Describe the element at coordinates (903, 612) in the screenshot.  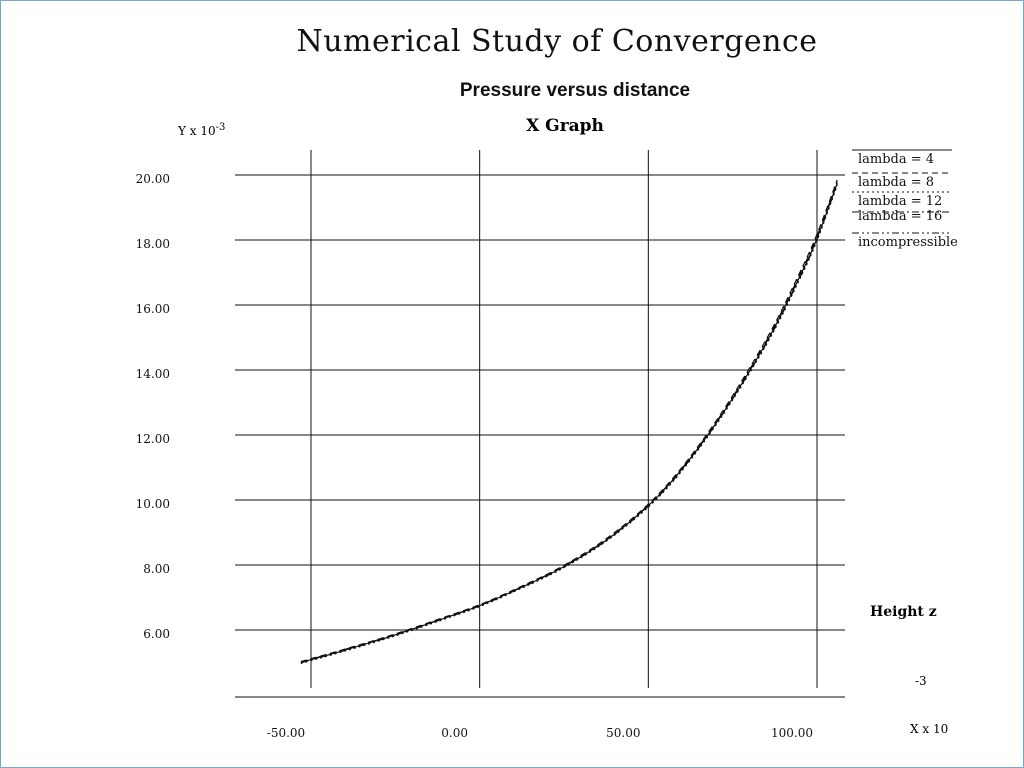
I see `side-label: Height z` at that location.